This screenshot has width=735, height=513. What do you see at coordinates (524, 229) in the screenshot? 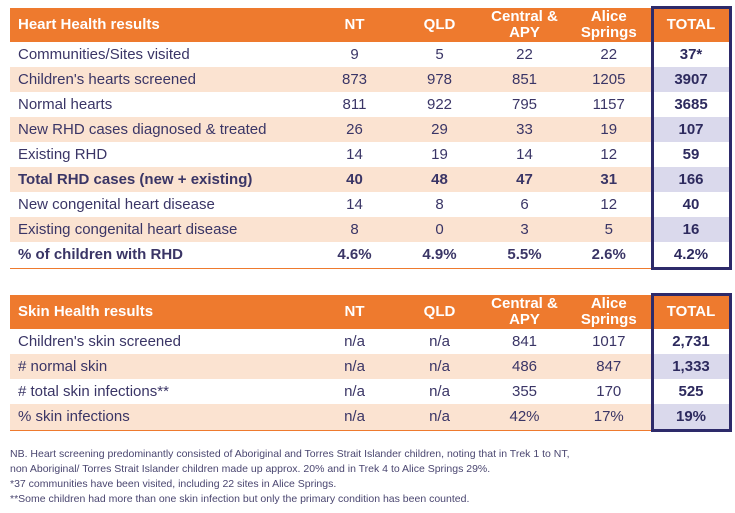
I see `cell-central-apy: 3` at bounding box center [524, 229].